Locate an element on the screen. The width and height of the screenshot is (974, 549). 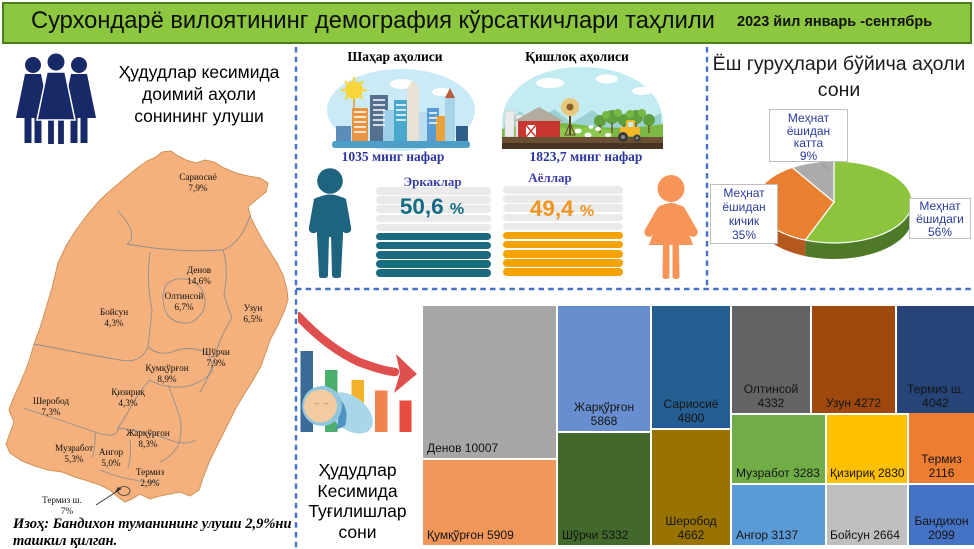
svg-text: Қизириқ is located at coordinates (128, 392).